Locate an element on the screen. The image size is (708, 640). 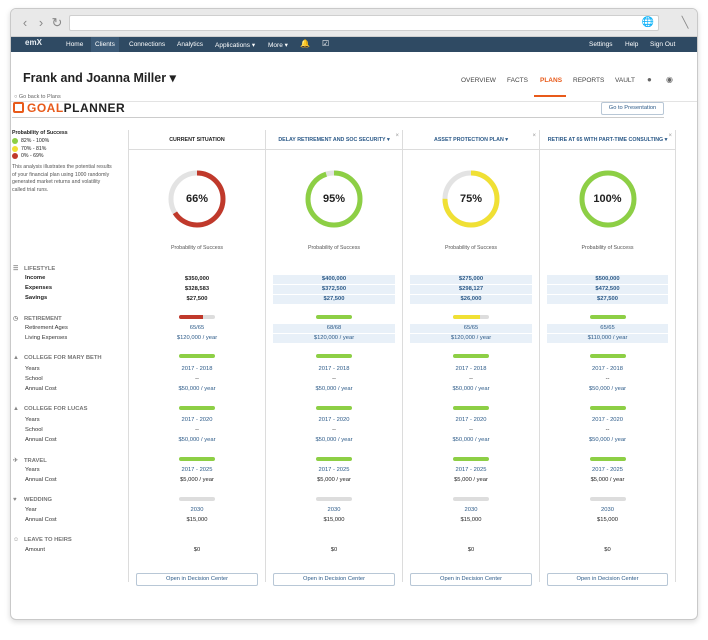
retirement-ages-value: 68/68 is located at coordinates (334, 328).